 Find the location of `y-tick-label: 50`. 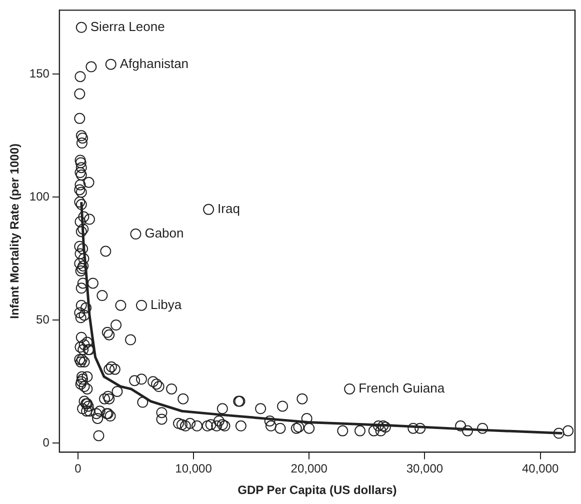

y-tick-label: 50 is located at coordinates (43, 319).